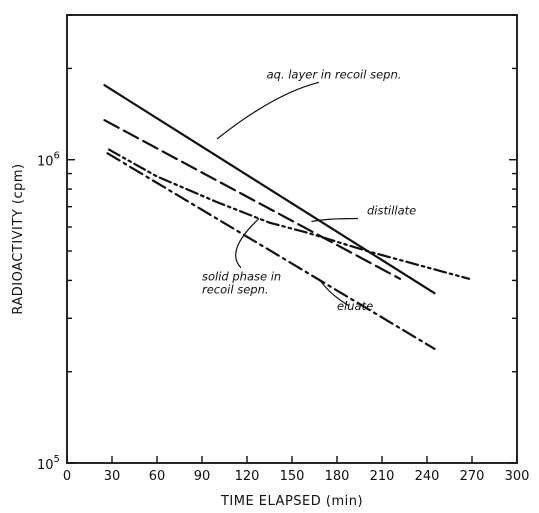  Describe the element at coordinates (48, 160) in the screenshot. I see `y-tick-label: 10⁶` at that location.